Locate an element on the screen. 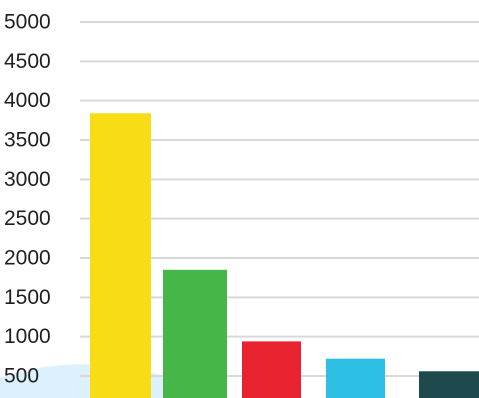 Image resolution: width=479 pixels, height=398 pixels. y-tick-label: 2000 is located at coordinates (27, 258).